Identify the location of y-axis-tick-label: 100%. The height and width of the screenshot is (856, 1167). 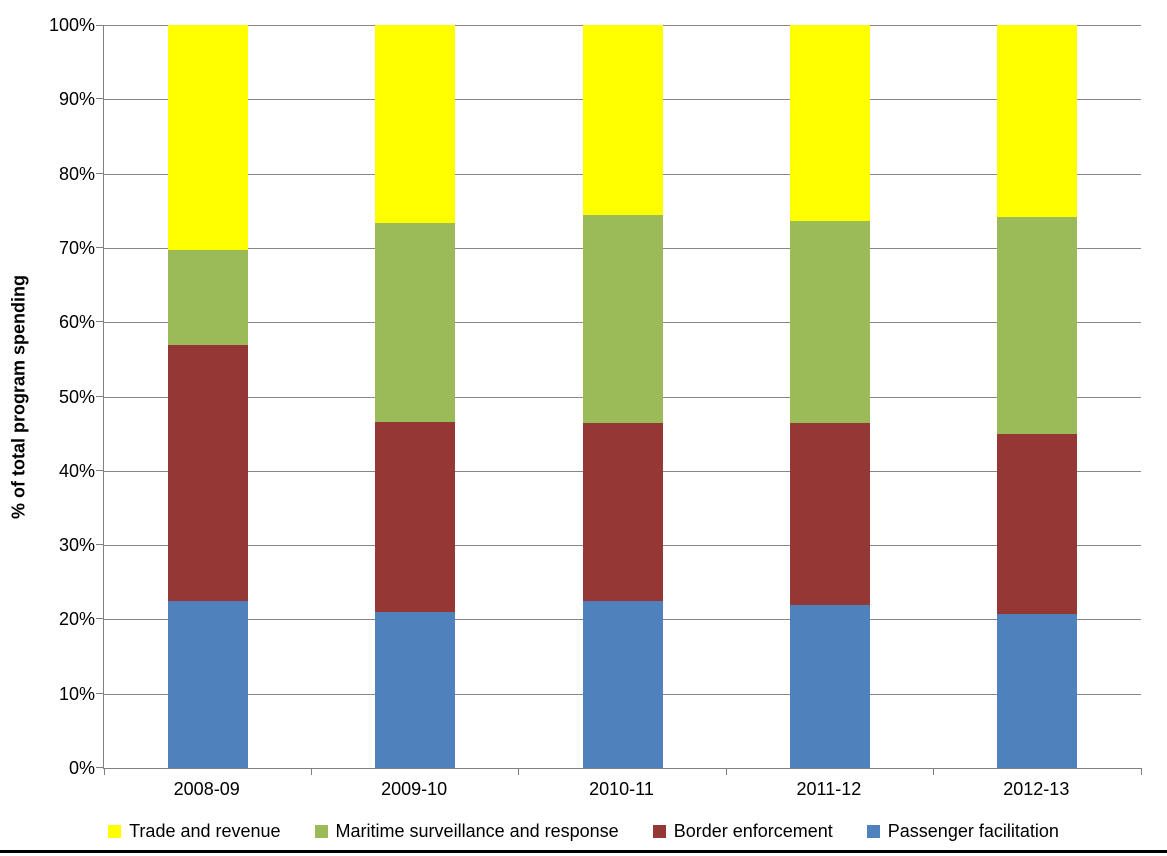
(71, 25).